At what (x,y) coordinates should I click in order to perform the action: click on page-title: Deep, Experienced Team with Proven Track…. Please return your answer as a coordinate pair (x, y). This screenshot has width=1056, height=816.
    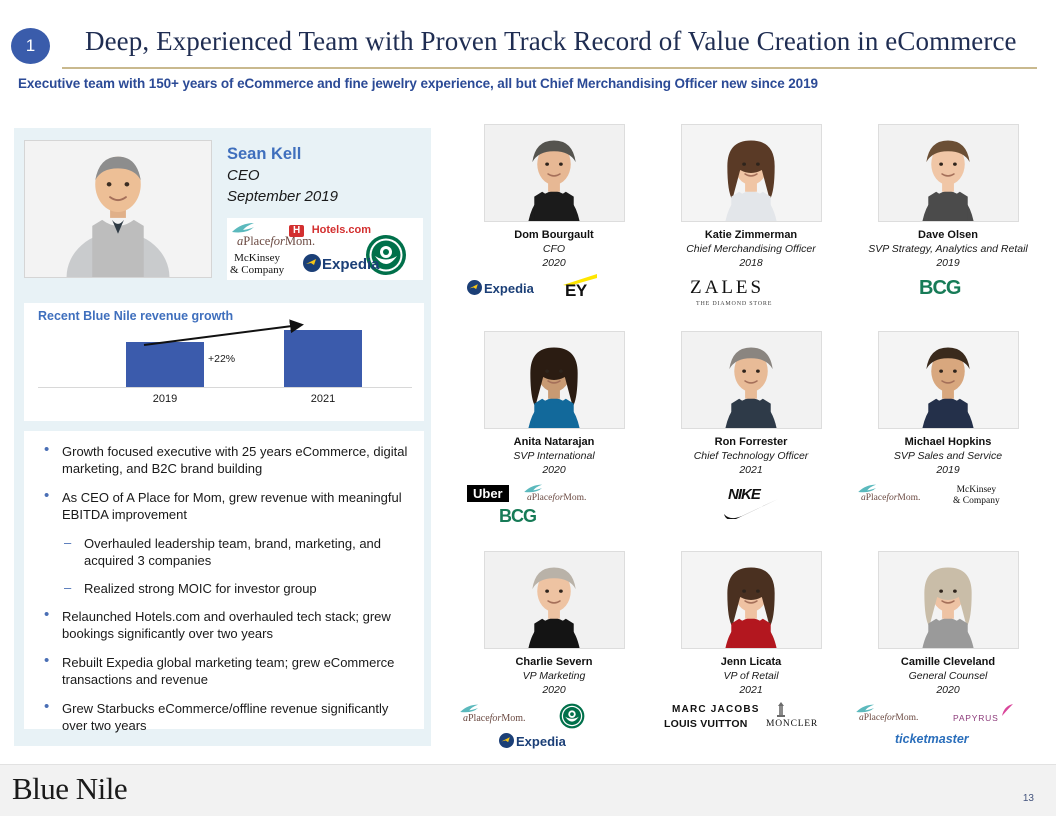
    Looking at the image, I should click on (551, 41).